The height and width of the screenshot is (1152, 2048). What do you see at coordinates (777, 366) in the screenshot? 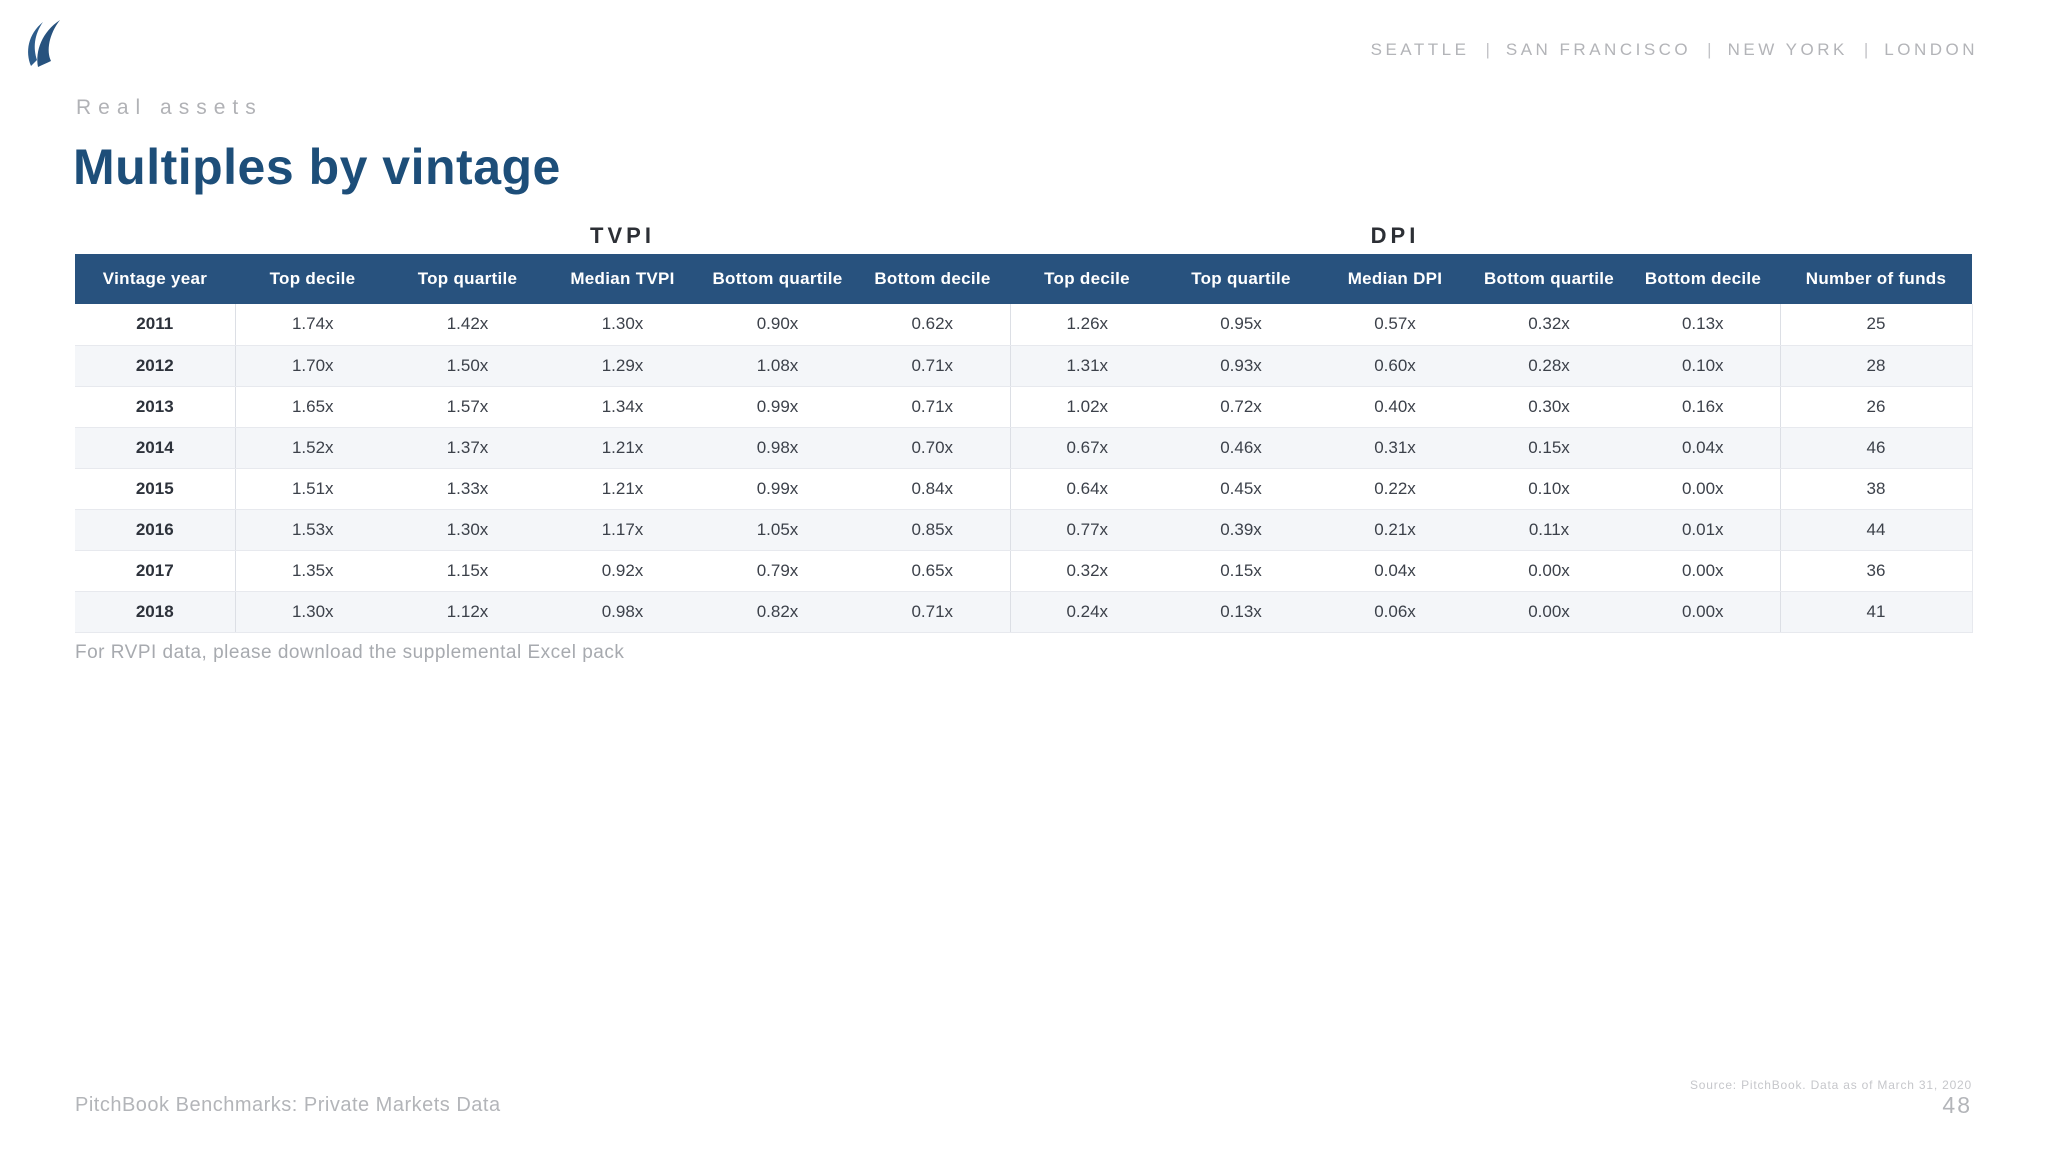
I see `value-cell: 1.08x` at bounding box center [777, 366].